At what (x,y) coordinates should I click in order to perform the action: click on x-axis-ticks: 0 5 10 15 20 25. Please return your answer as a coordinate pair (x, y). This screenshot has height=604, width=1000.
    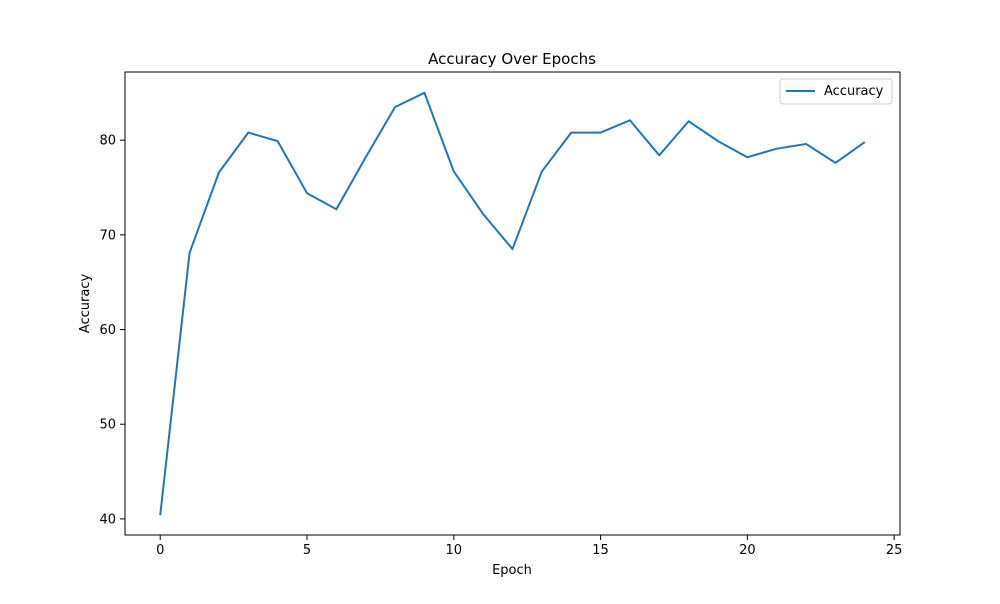
    Looking at the image, I should click on (529, 546).